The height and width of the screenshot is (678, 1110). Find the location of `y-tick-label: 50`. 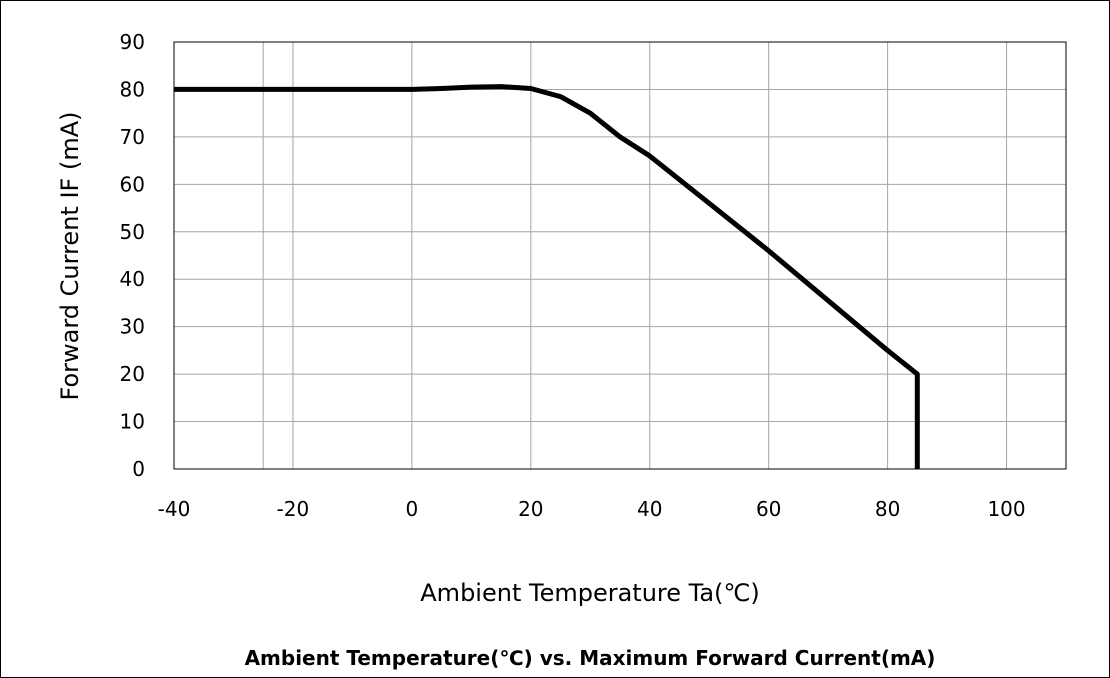

y-tick-label: 50 is located at coordinates (132, 232).